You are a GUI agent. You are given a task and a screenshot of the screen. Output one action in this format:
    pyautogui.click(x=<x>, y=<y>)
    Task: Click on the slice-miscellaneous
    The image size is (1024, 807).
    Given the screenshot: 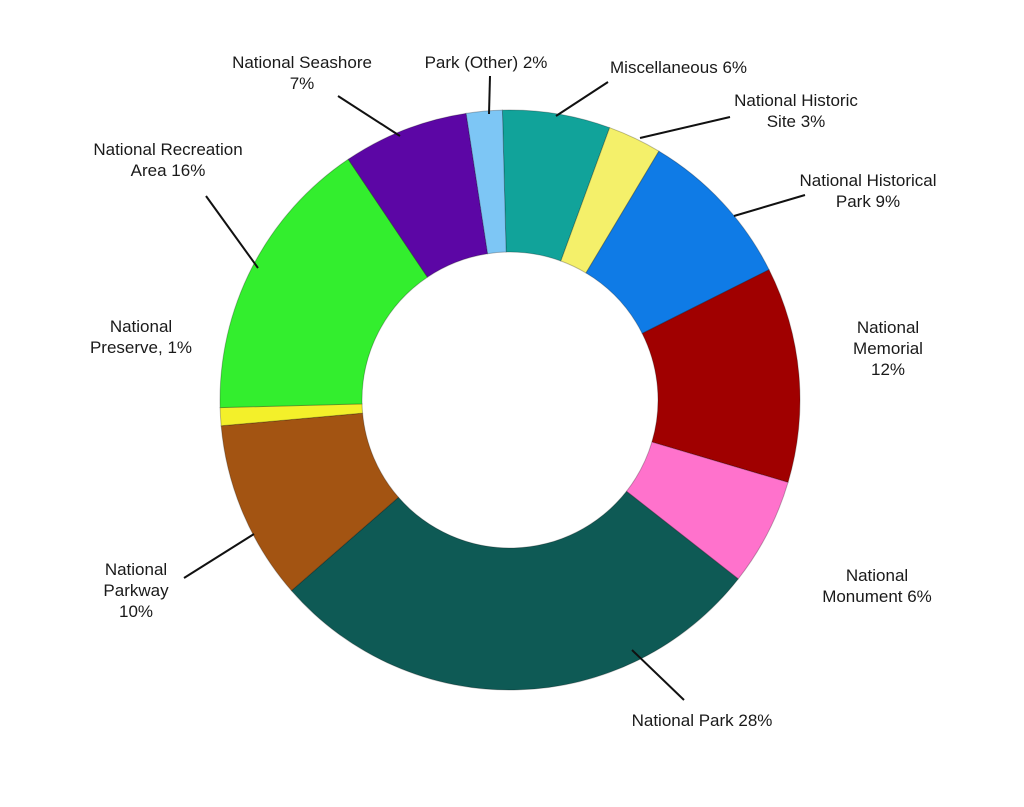 What is the action you would take?
    pyautogui.click(x=556, y=185)
    